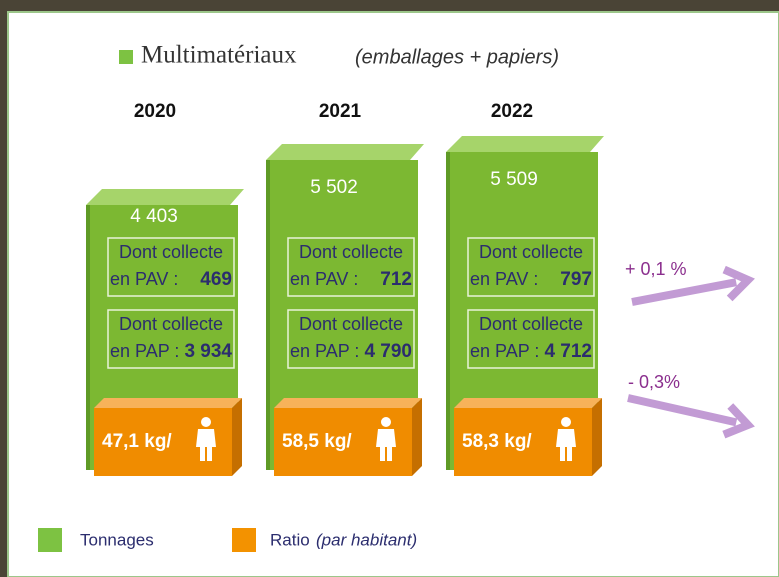 This screenshot has height=577, width=779. What do you see at coordinates (654, 382) in the screenshot?
I see `trend-label: - 0,3%` at bounding box center [654, 382].